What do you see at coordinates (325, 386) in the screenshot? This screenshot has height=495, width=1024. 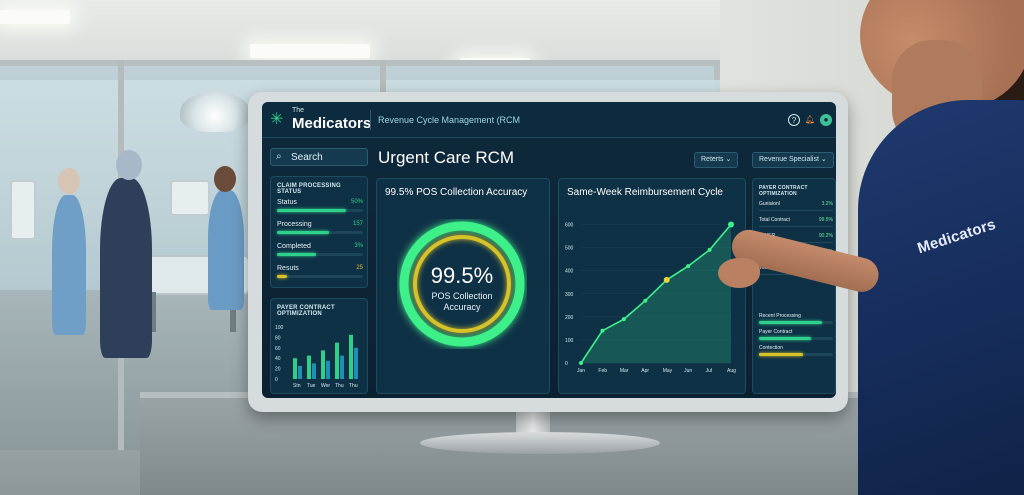 I see `bar-chart-x-tick: Wer` at bounding box center [325, 386].